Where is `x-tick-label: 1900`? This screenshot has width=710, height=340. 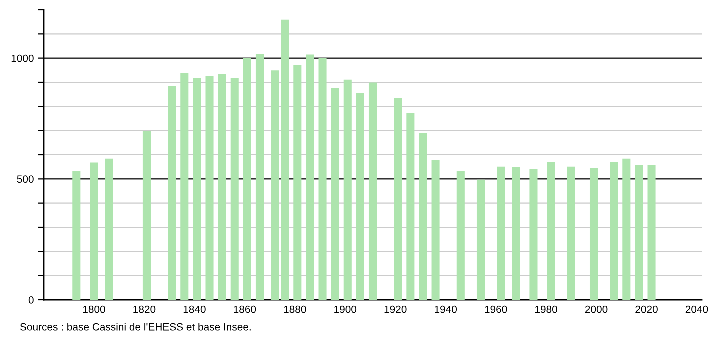
x-tick-label: 1900 is located at coordinates (345, 310).